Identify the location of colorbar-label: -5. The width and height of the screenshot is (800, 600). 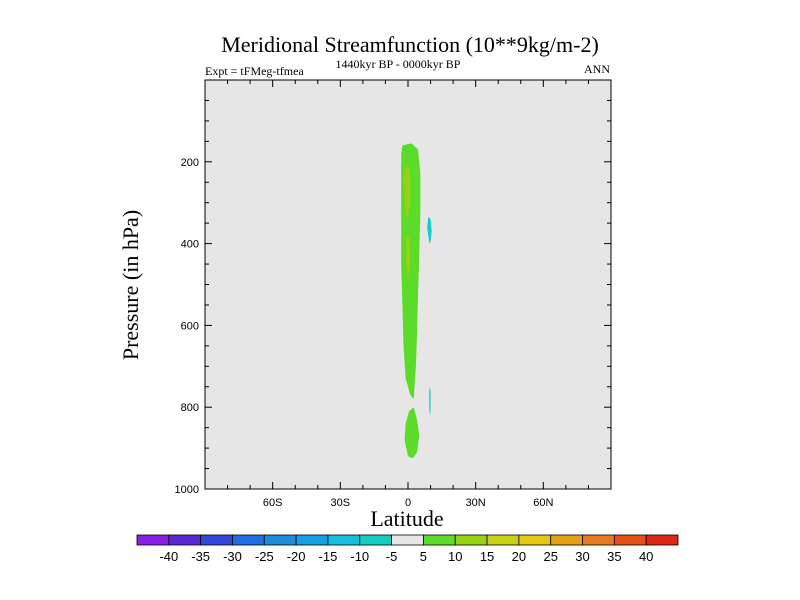
(392, 556).